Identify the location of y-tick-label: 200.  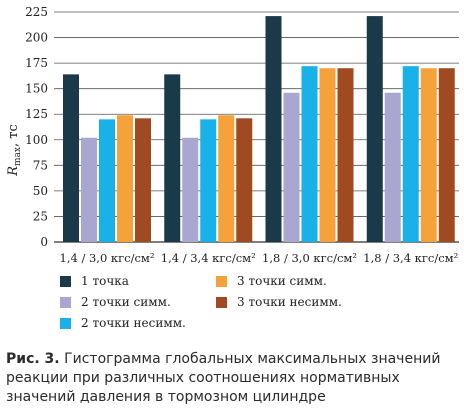
(36, 38).